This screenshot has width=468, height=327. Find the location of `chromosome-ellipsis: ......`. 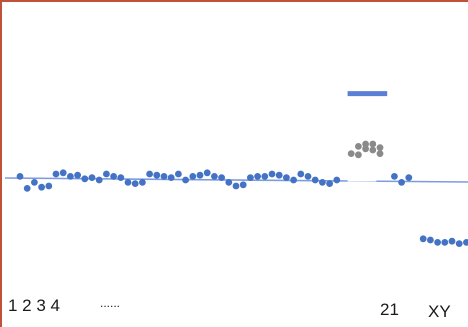

chromosome-ellipsis: ...... is located at coordinates (110, 303).